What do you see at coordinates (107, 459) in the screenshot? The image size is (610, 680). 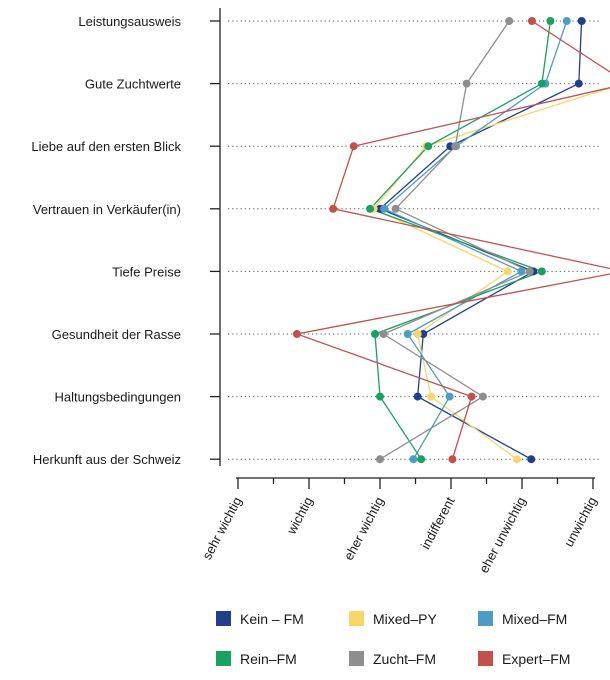 I see `category-label: Herkunft aus der Schweiz` at bounding box center [107, 459].